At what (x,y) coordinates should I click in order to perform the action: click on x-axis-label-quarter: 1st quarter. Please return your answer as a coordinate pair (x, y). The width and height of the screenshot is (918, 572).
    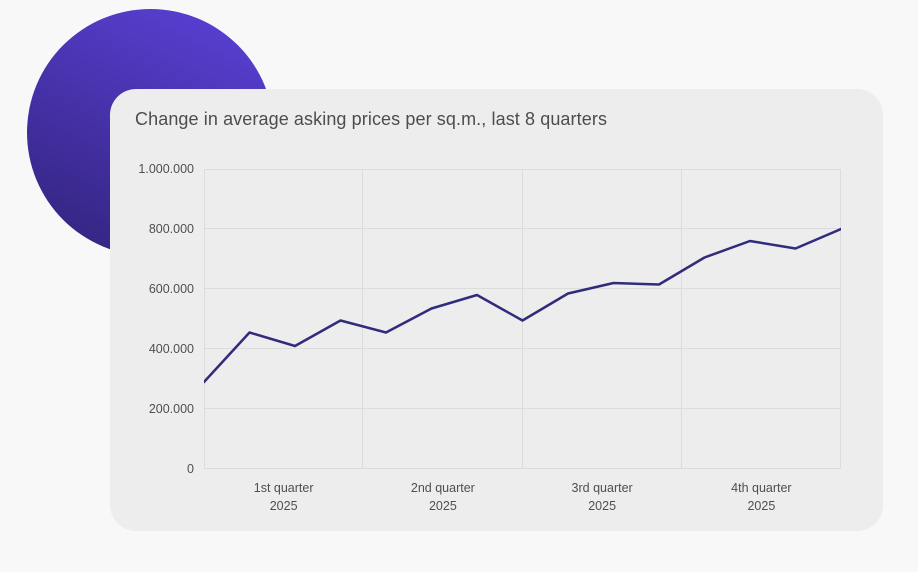
    Looking at the image, I should click on (283, 488).